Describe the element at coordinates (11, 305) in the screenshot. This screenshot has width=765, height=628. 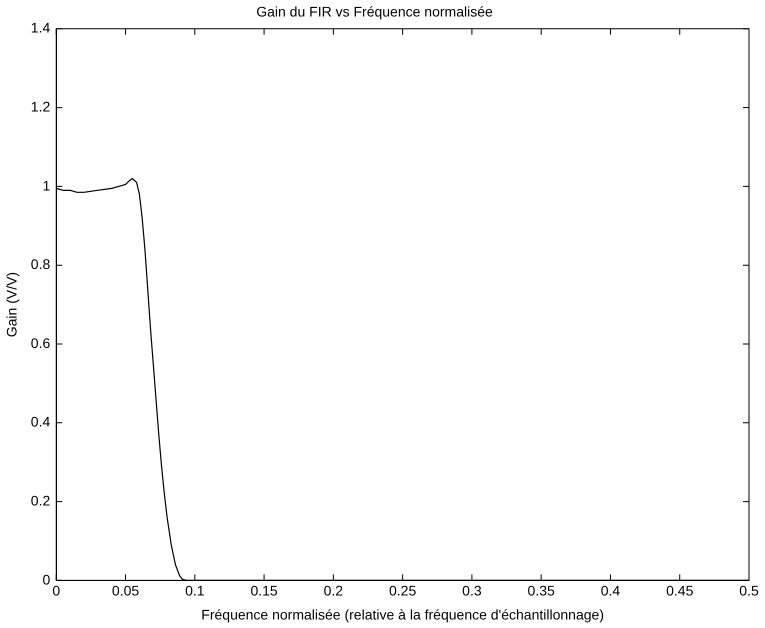
I see `y-axis-title: Gain (V/V)` at that location.